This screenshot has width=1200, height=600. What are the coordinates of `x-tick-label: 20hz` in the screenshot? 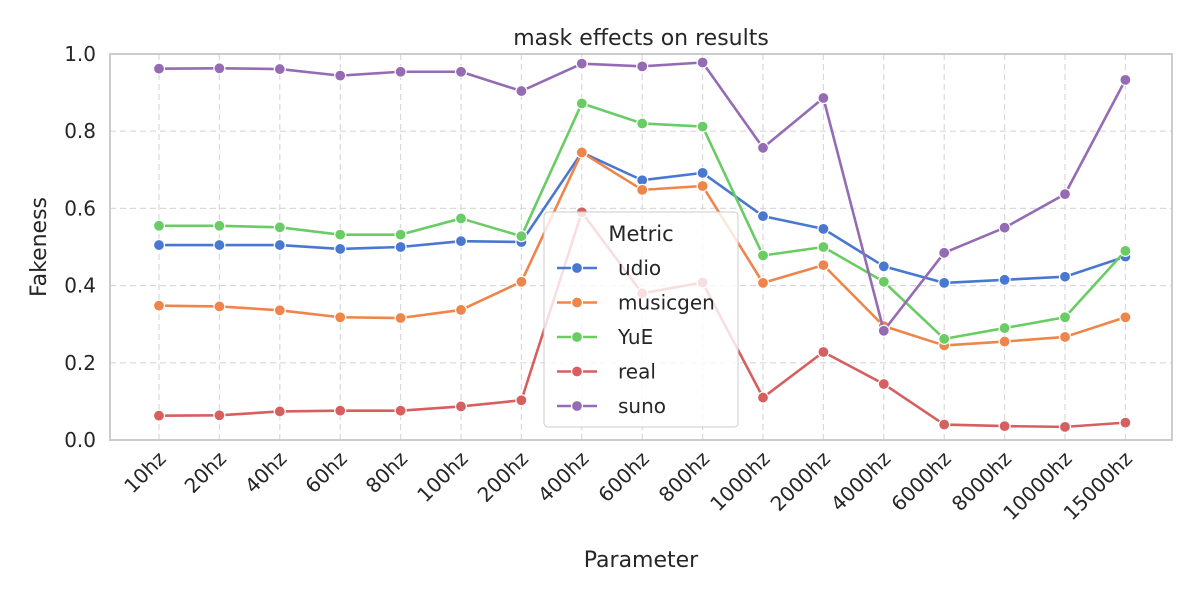 It's located at (205, 472).